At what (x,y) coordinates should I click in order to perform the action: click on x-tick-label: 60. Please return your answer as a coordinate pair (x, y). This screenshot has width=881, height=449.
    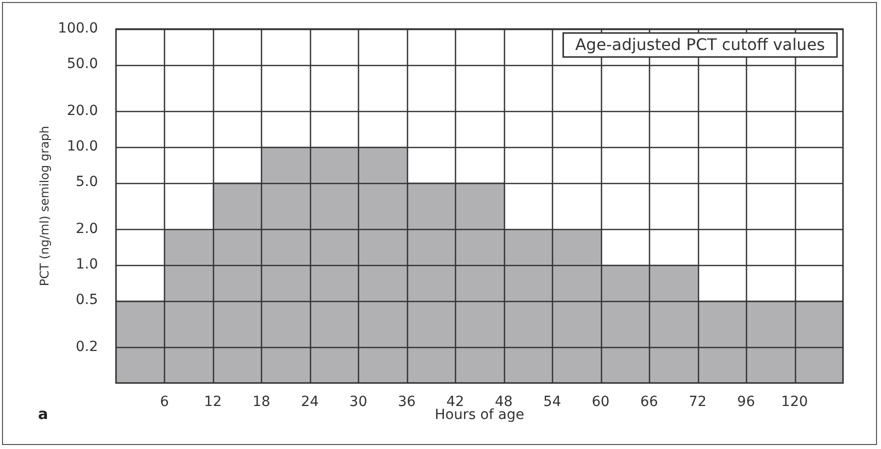
    Looking at the image, I should click on (601, 402).